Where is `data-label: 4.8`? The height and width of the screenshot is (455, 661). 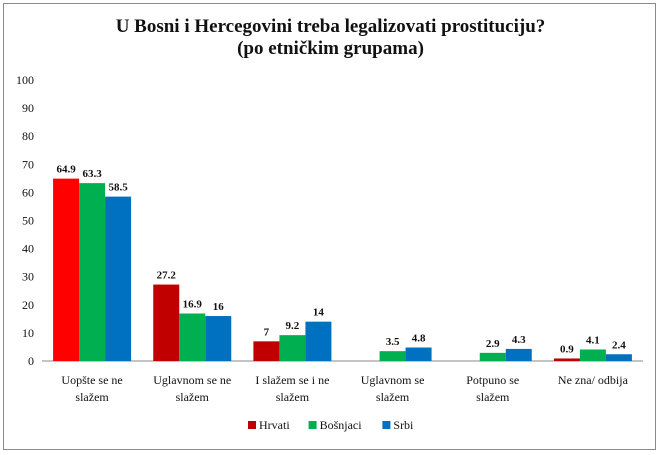
data-label: 4.8 is located at coordinates (419, 339).